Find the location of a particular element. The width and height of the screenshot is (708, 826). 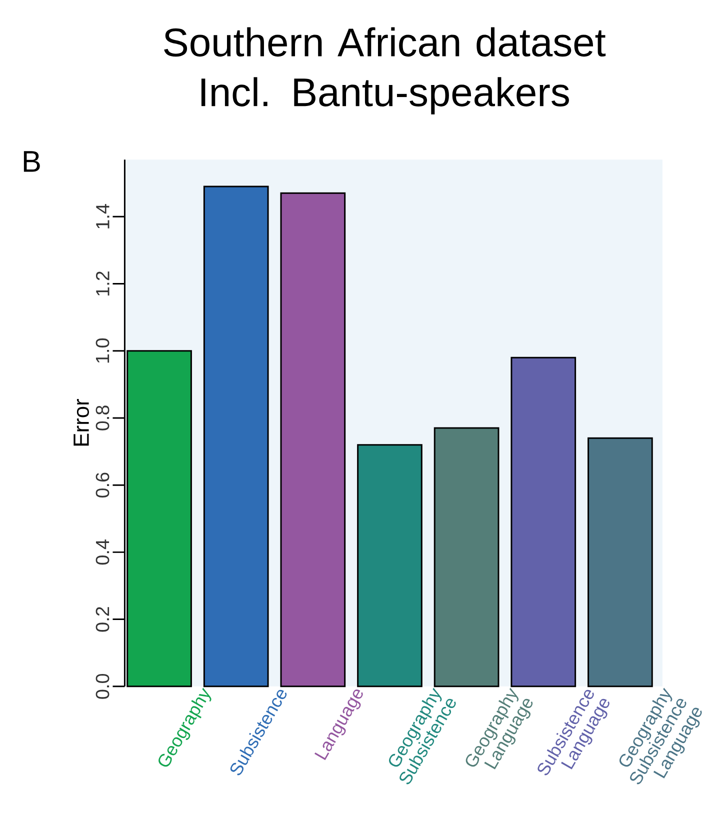

y-tick-label: 0.6 is located at coordinates (103, 485).